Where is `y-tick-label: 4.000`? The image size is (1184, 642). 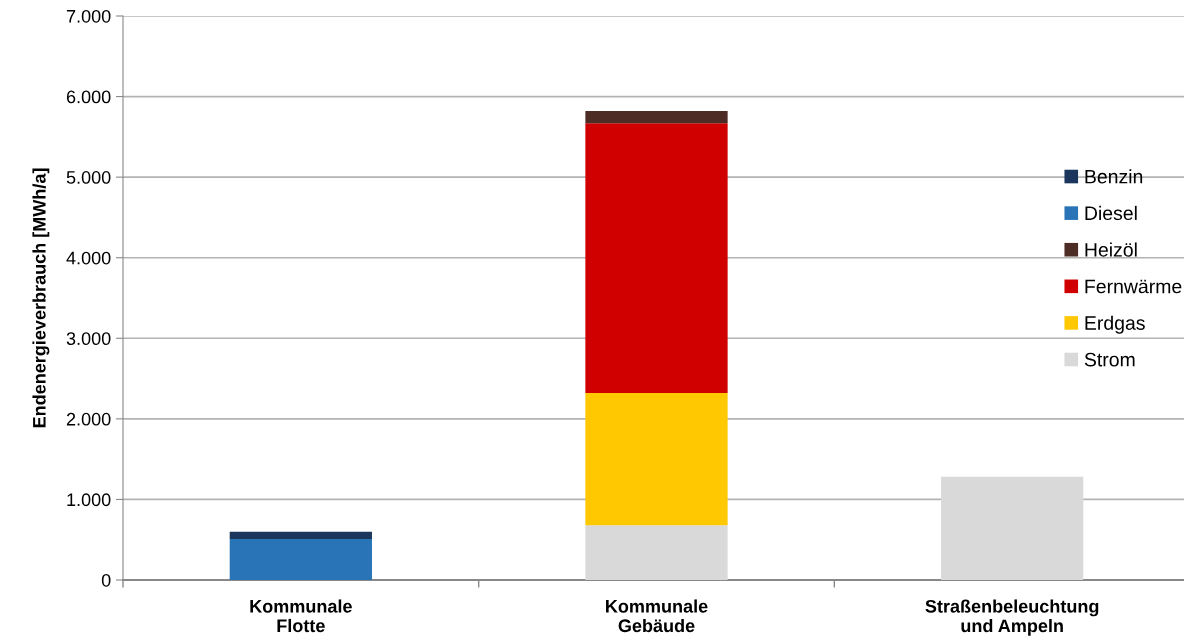 y-tick-label: 4.000 is located at coordinates (88, 258).